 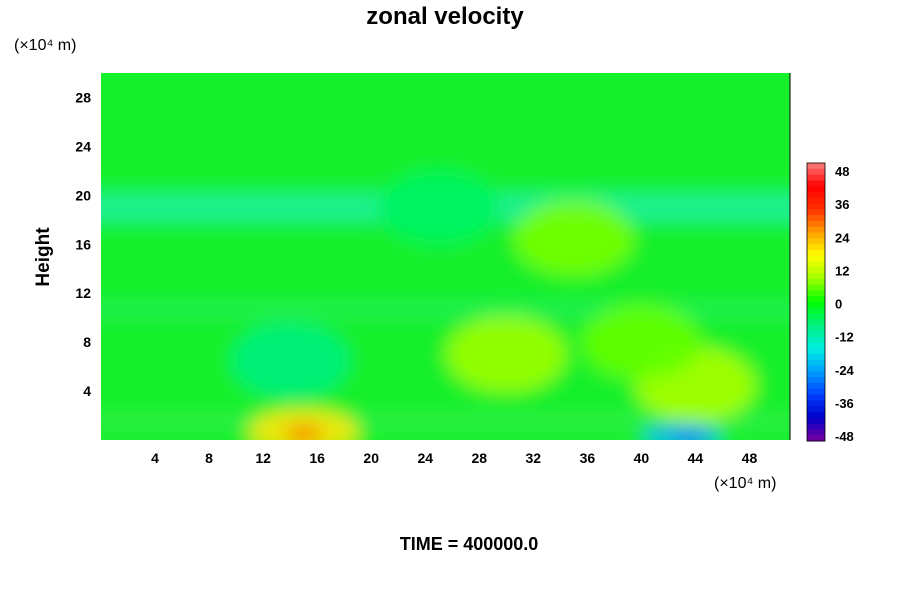 What do you see at coordinates (750, 458) in the screenshot?
I see `x-tick-label: 48` at bounding box center [750, 458].